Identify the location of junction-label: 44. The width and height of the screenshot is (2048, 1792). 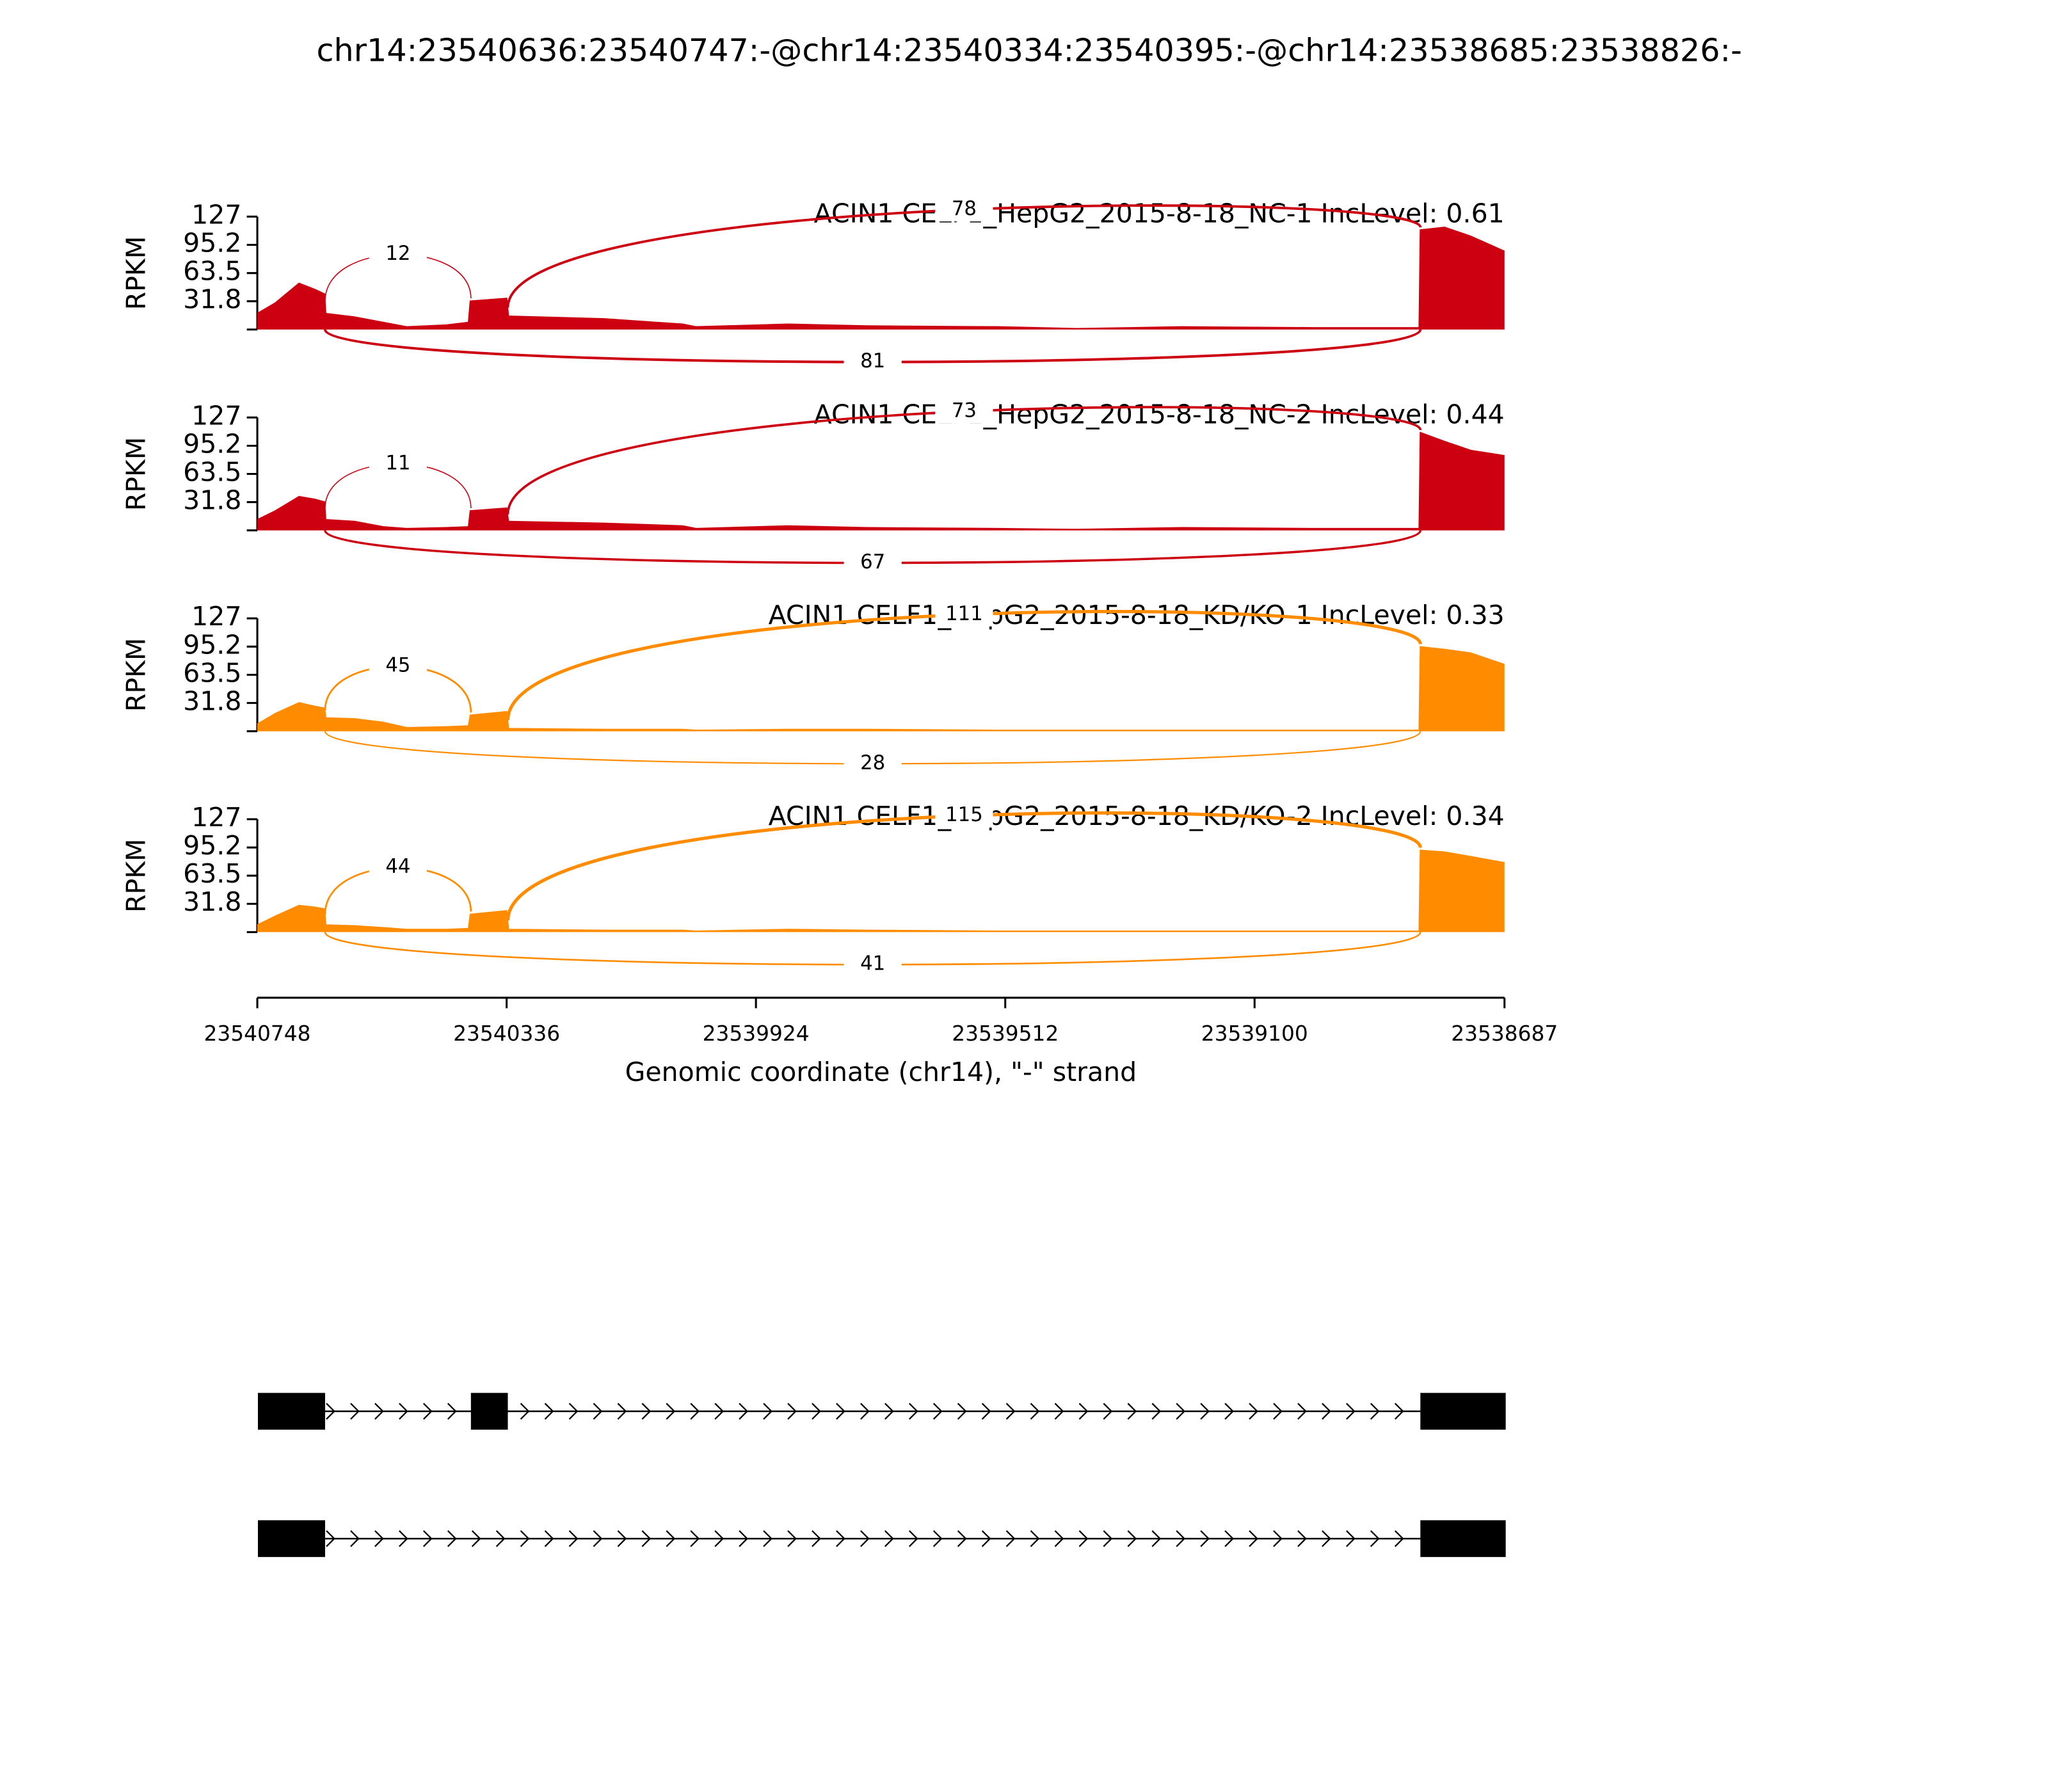
(397, 866).